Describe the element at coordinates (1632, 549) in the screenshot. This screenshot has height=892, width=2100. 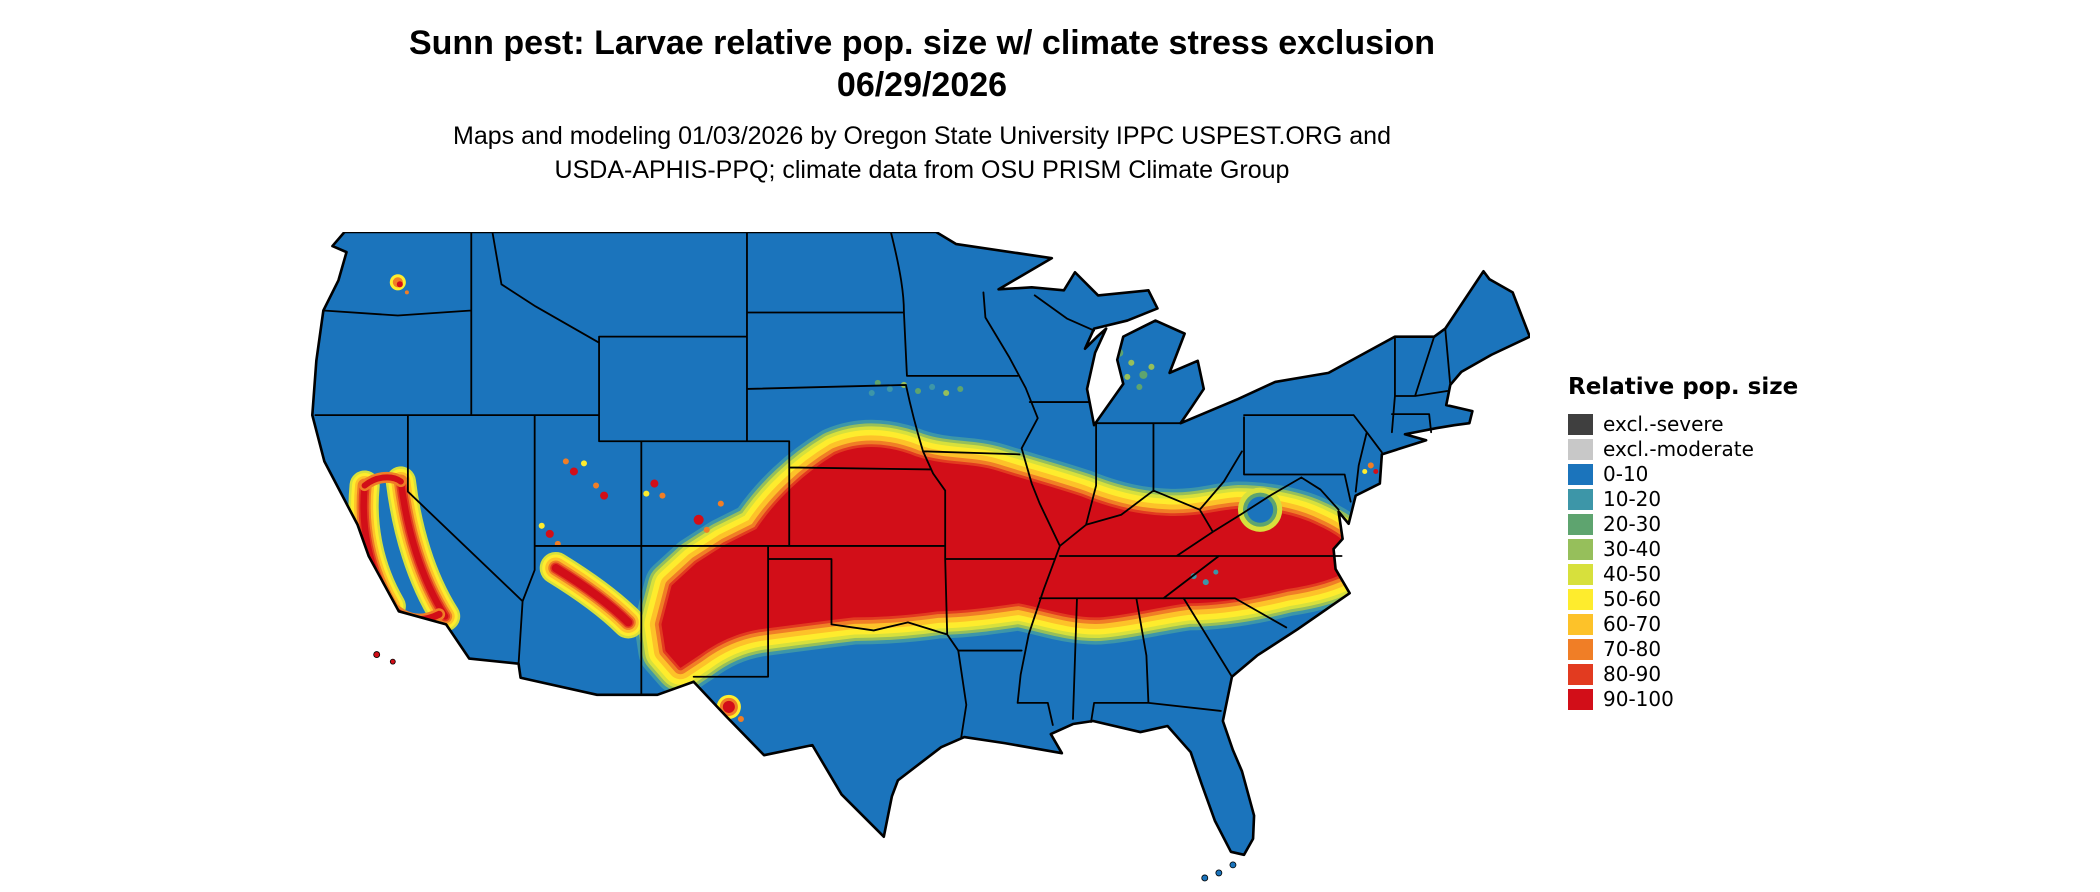
I see `legend-item-label: 30-40` at that location.